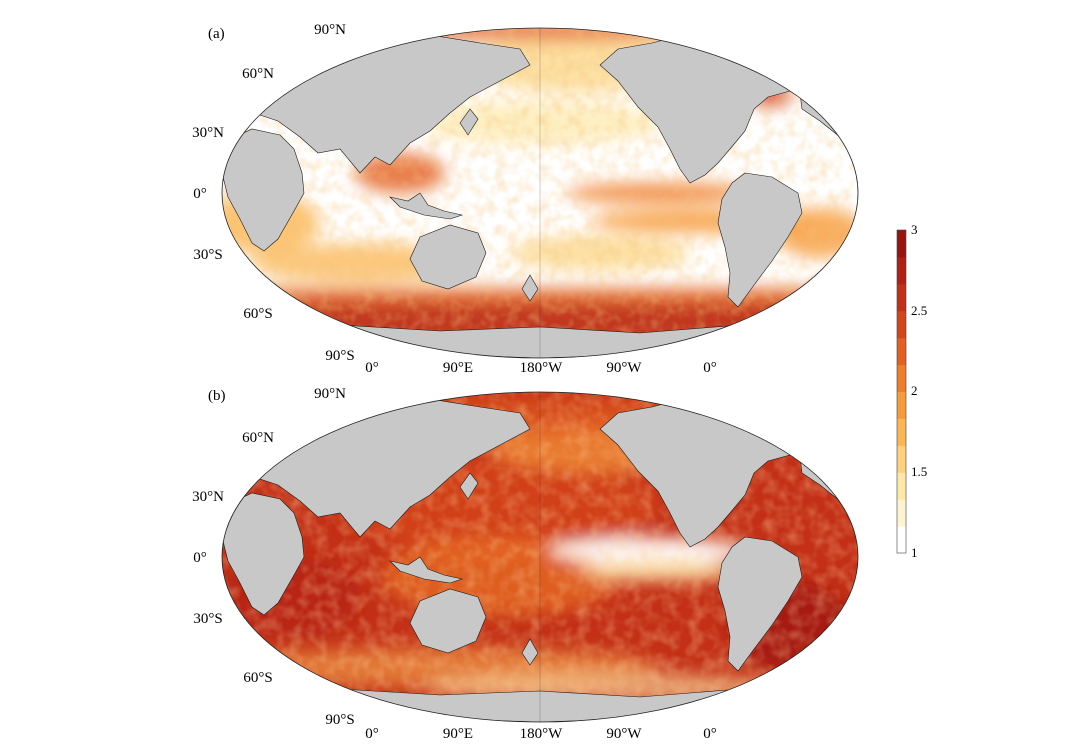 The image size is (1080, 756). I want to click on colorbar-tick: 1.5, so click(919, 471).